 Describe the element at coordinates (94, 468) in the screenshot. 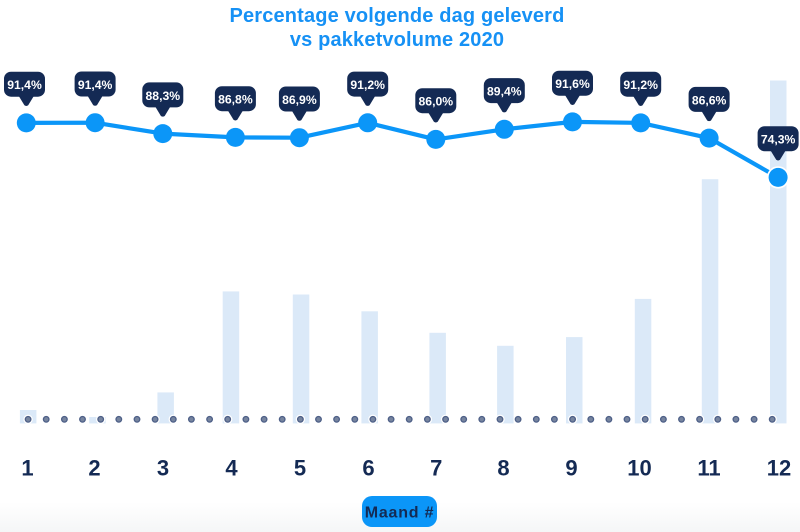

I see `svg-text: 2` at that location.